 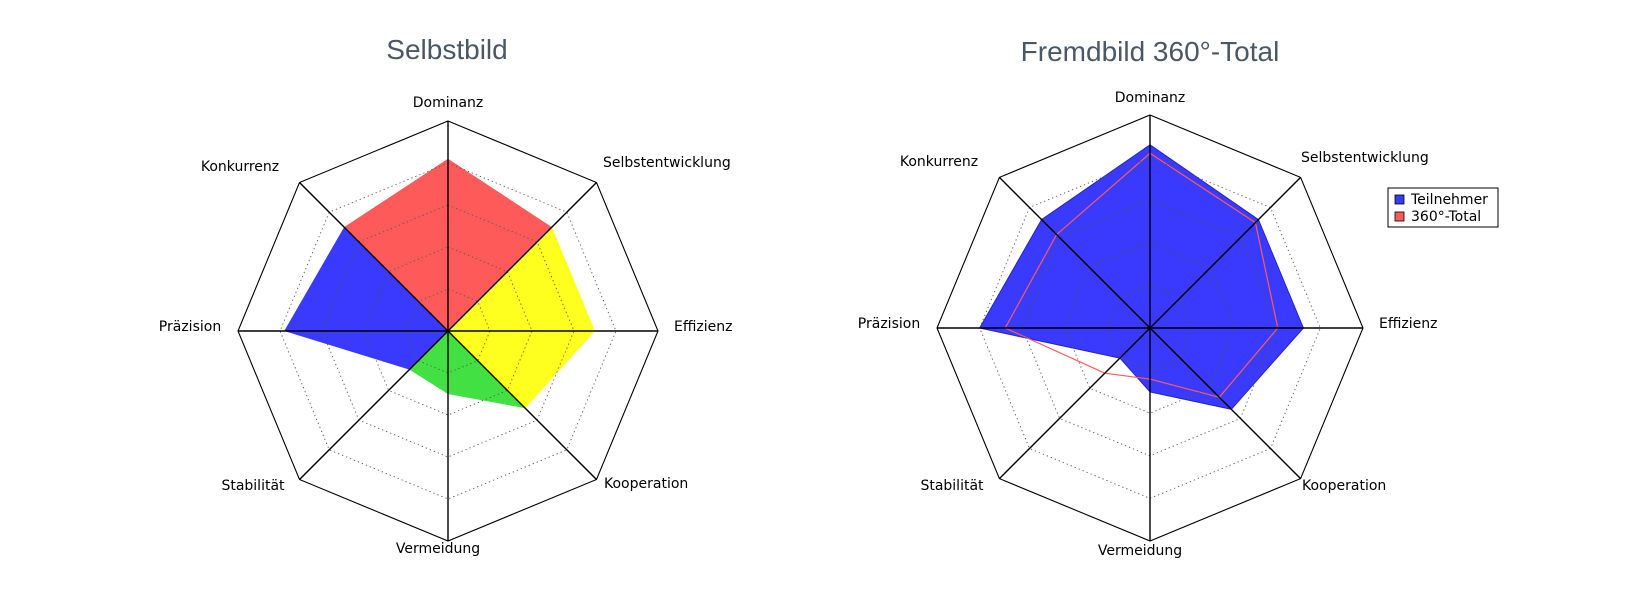 What do you see at coordinates (446, 49) in the screenshot?
I see `chart-title: Selbstbild` at bounding box center [446, 49].